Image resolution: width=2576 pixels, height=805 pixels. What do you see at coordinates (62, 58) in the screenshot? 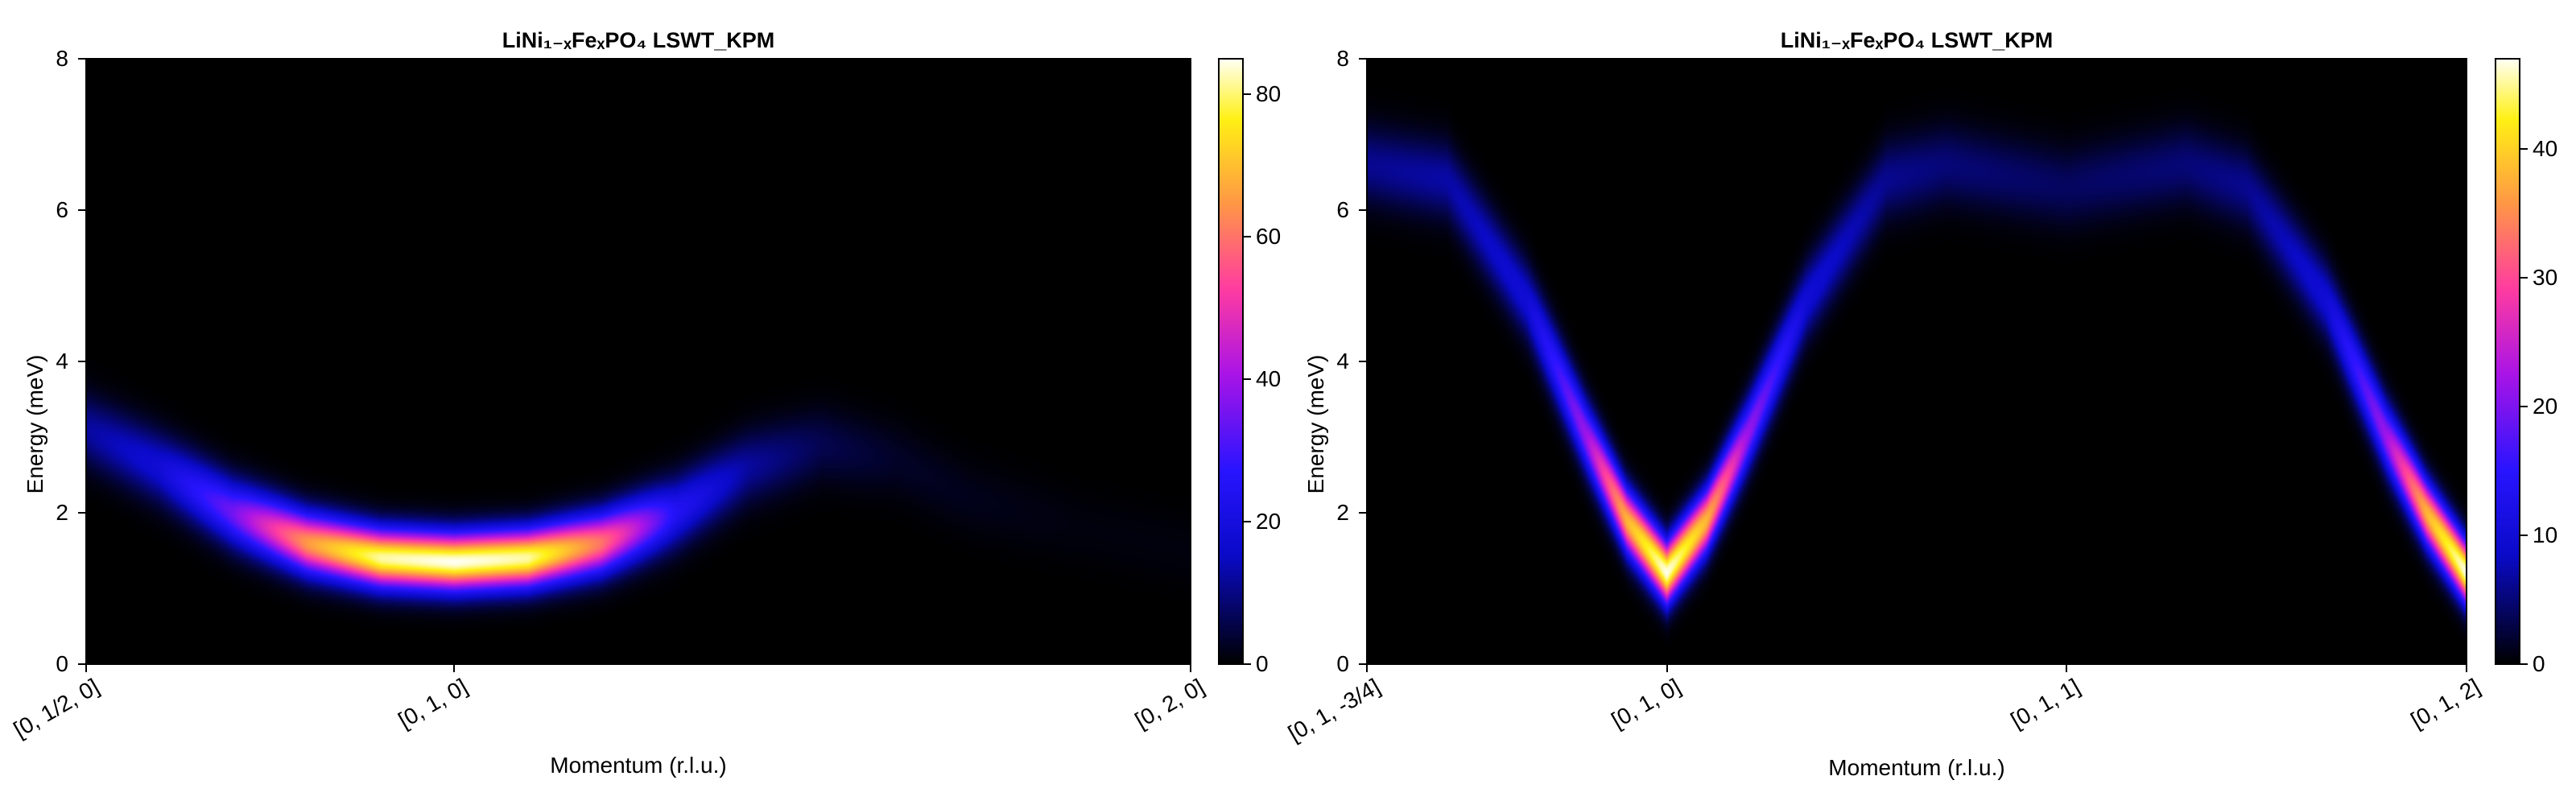
I see `panel-1-y-tick-label: 8` at bounding box center [62, 58].